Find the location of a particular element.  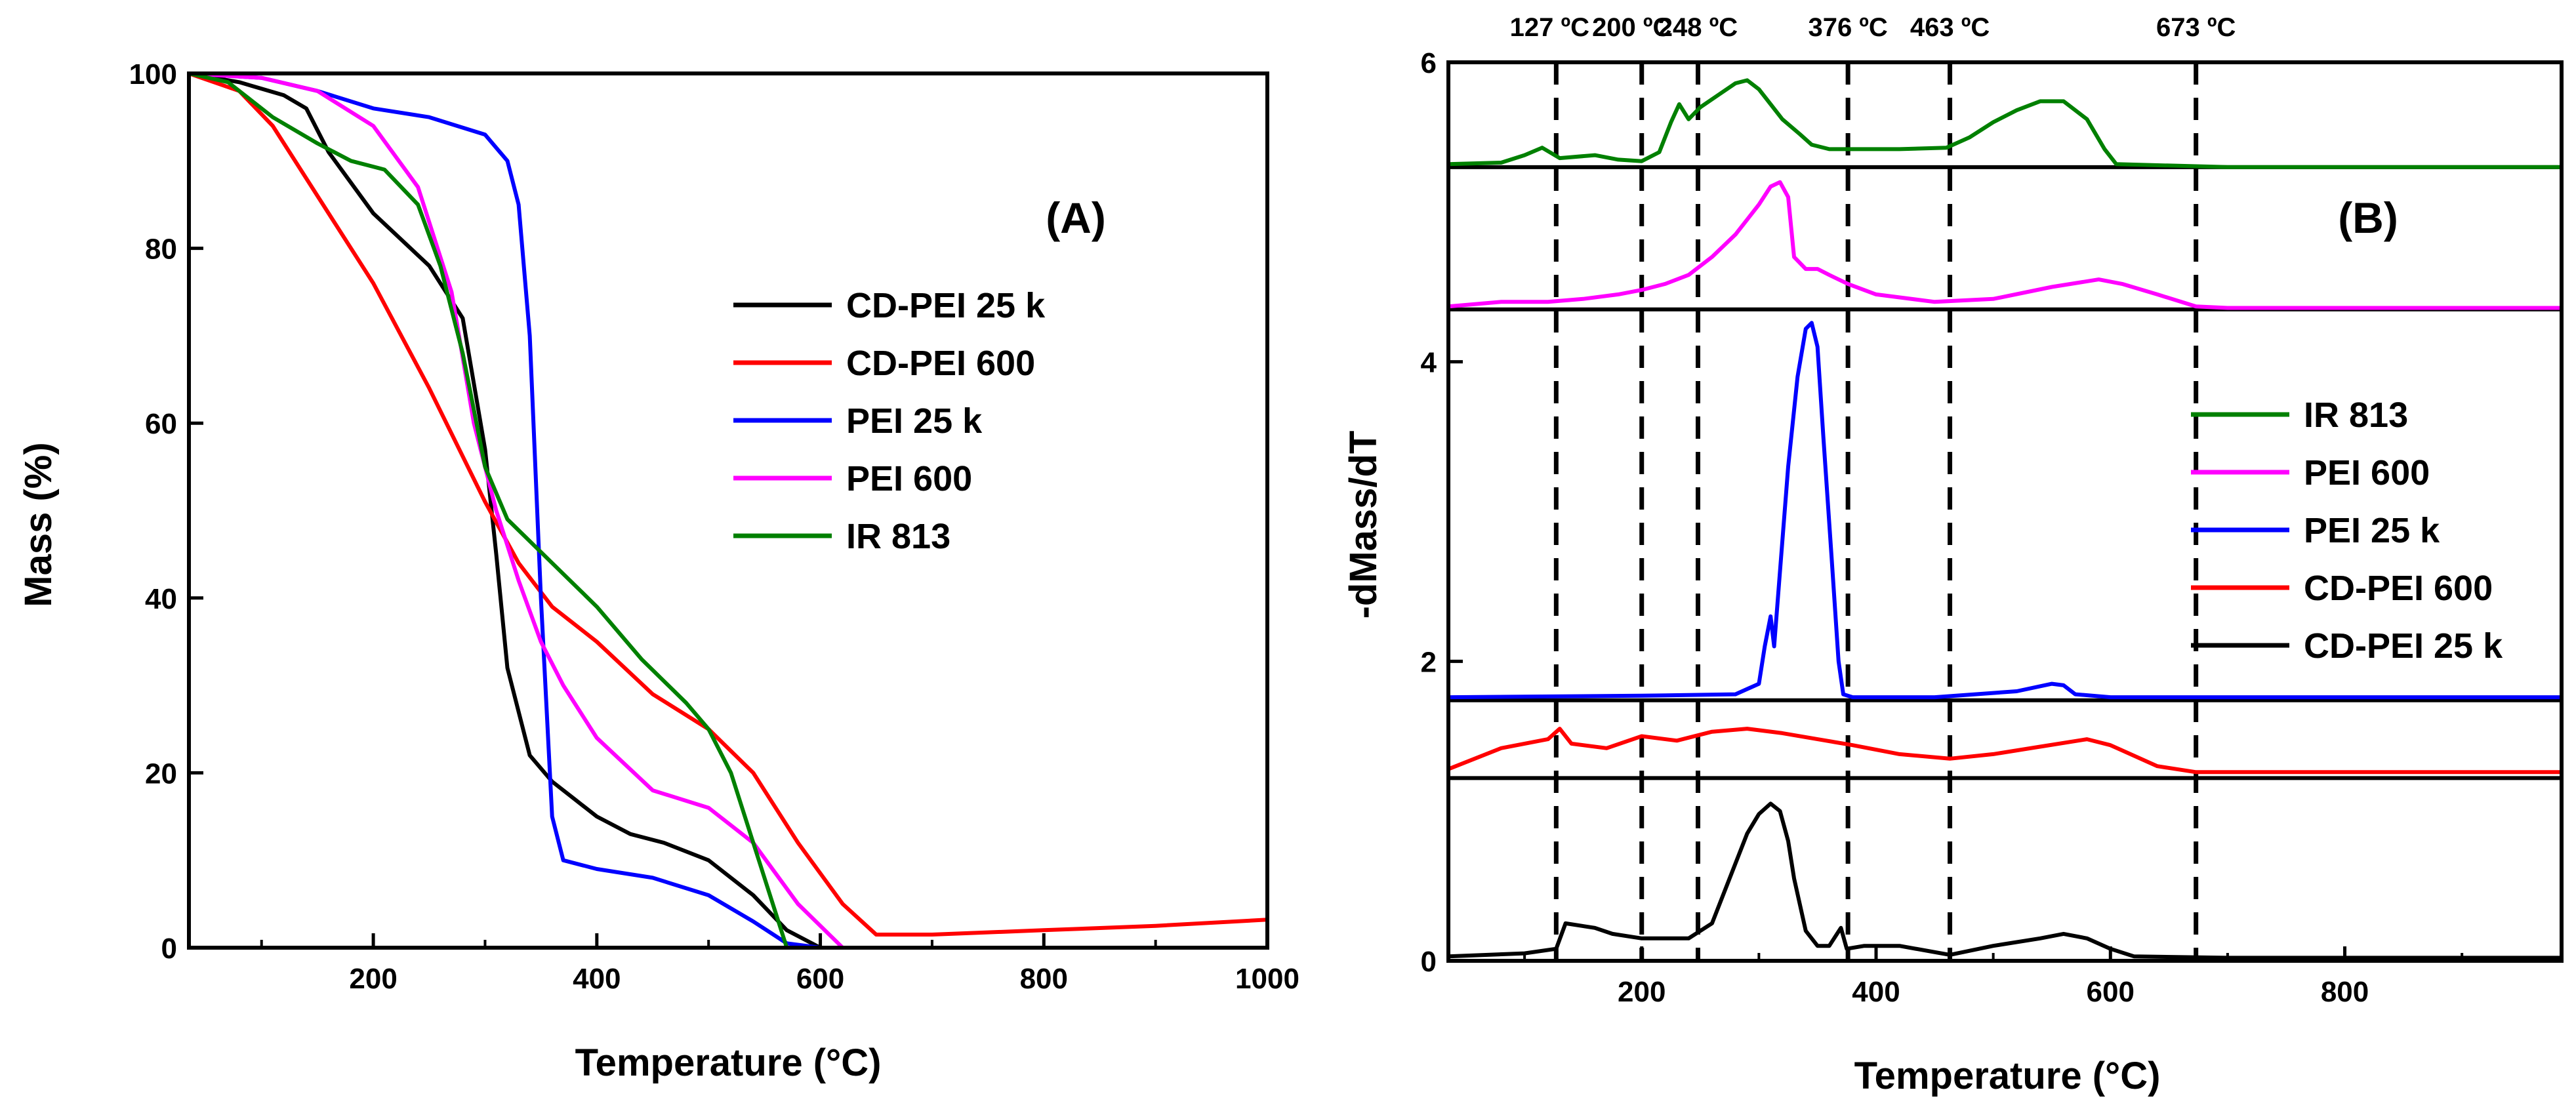

panel-a-y-tick-label-60: 60 is located at coordinates (161, 424).